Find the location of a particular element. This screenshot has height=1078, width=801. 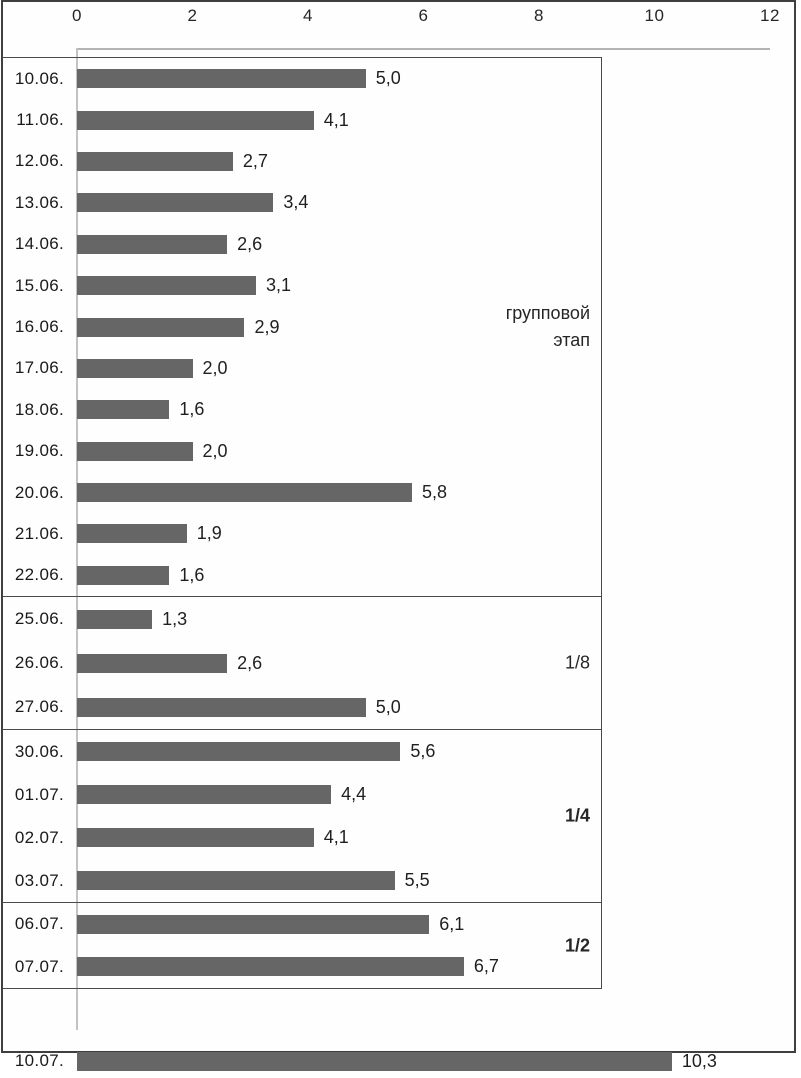

x-axis-line is located at coordinates (423, 49).